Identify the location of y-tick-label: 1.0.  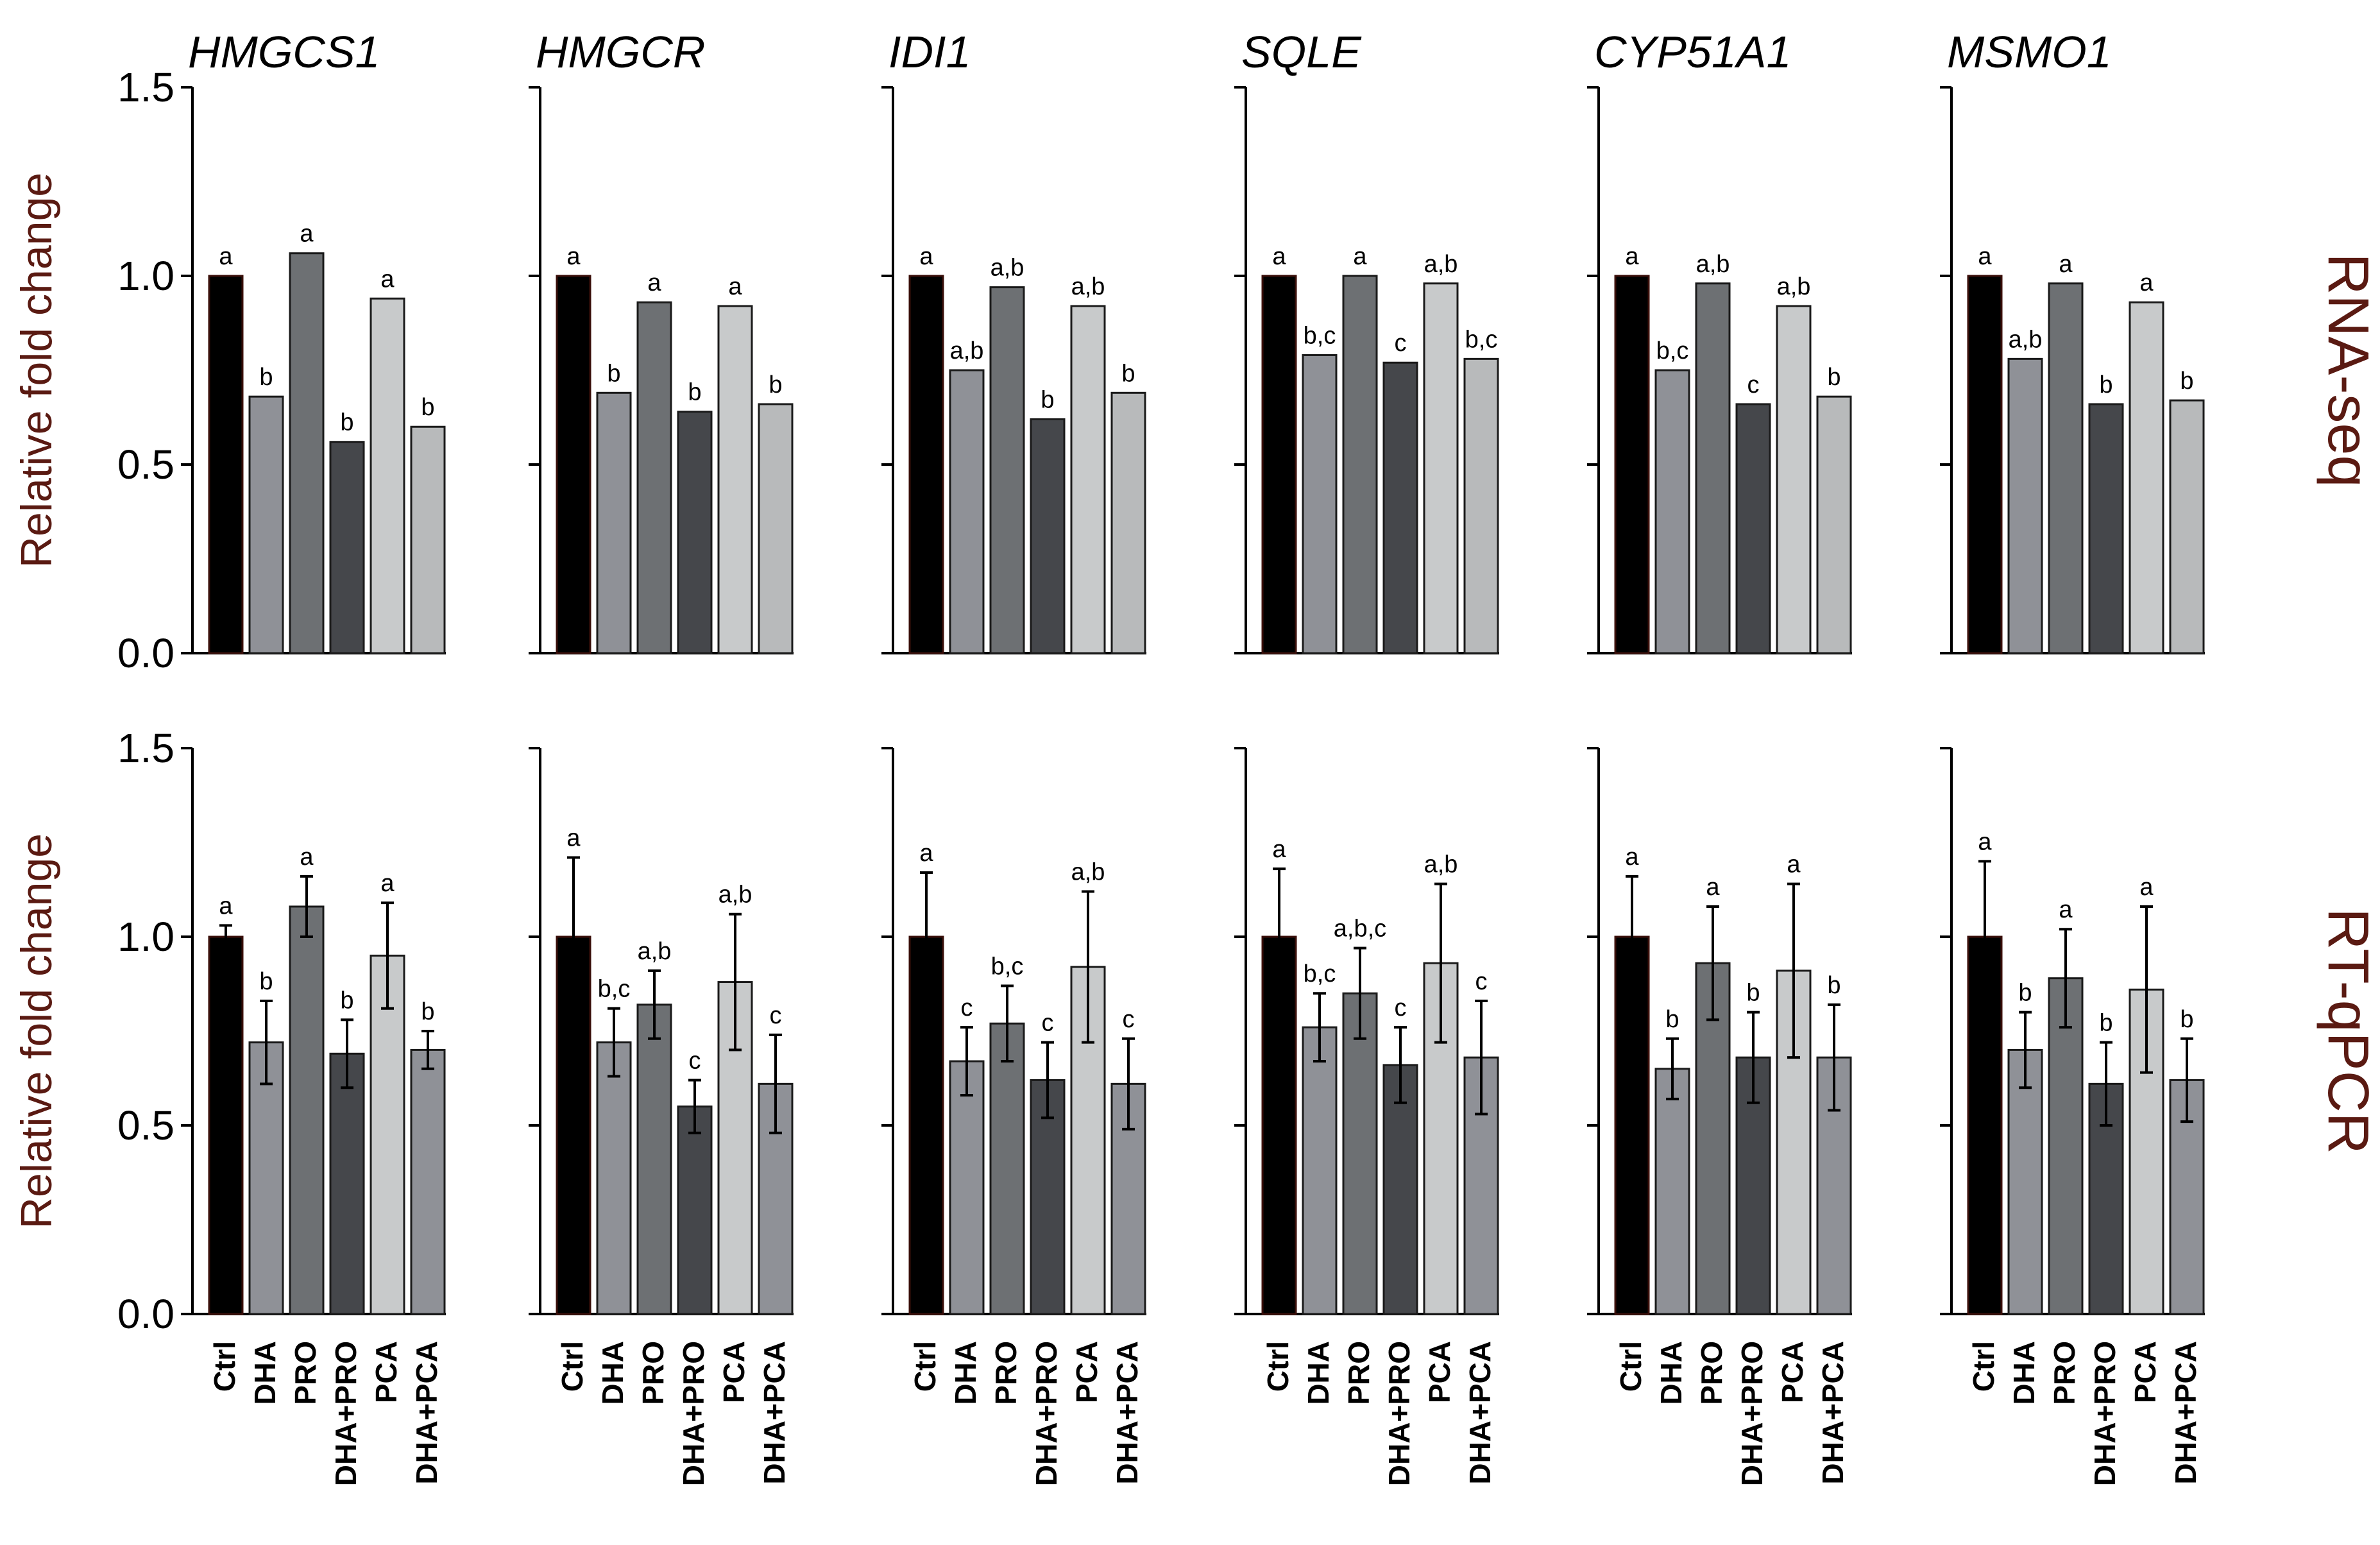
(145, 937).